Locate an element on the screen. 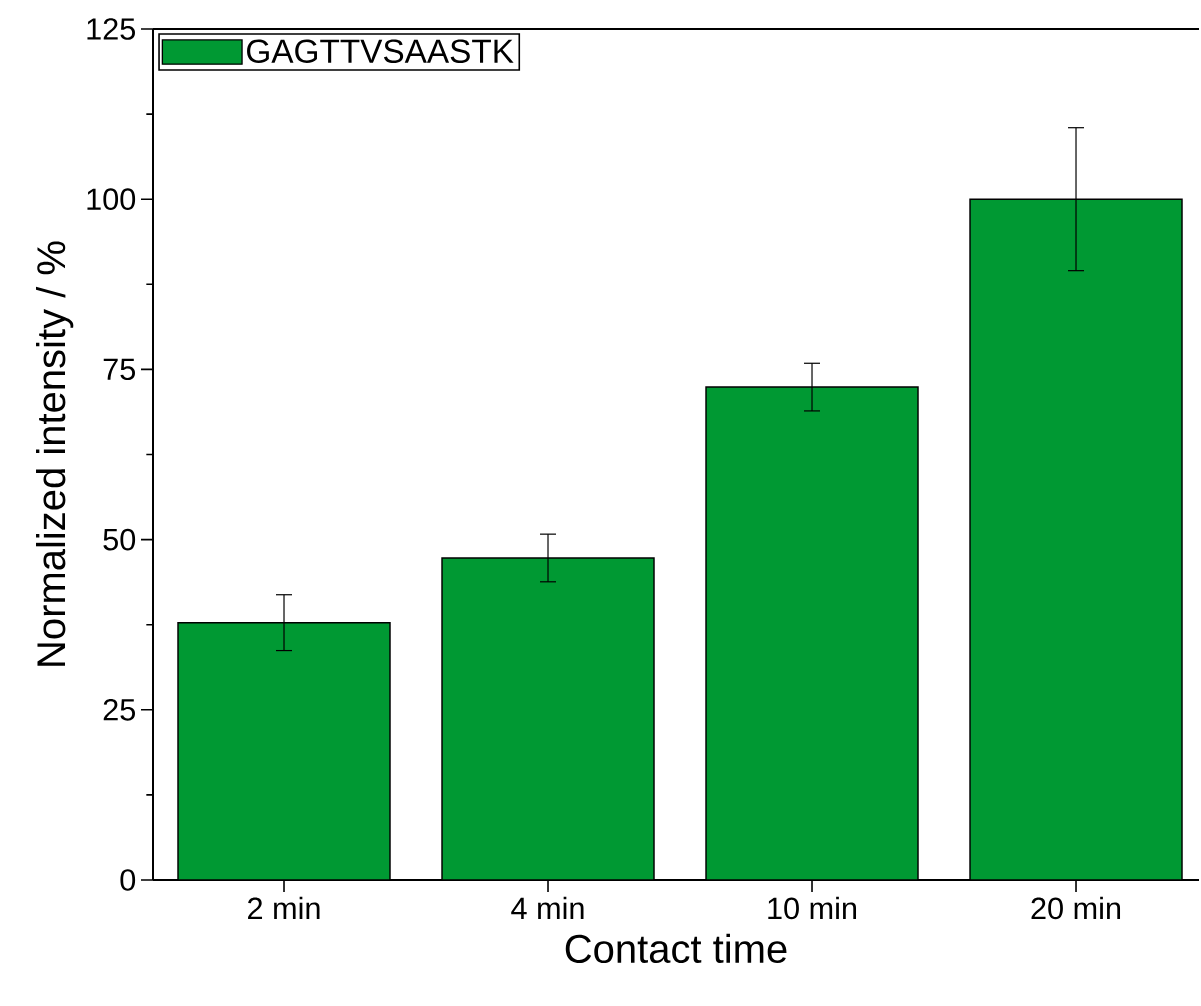 This screenshot has height=1006, width=1201. y-axis-title: Normalized intensity / % is located at coordinates (55, 453).